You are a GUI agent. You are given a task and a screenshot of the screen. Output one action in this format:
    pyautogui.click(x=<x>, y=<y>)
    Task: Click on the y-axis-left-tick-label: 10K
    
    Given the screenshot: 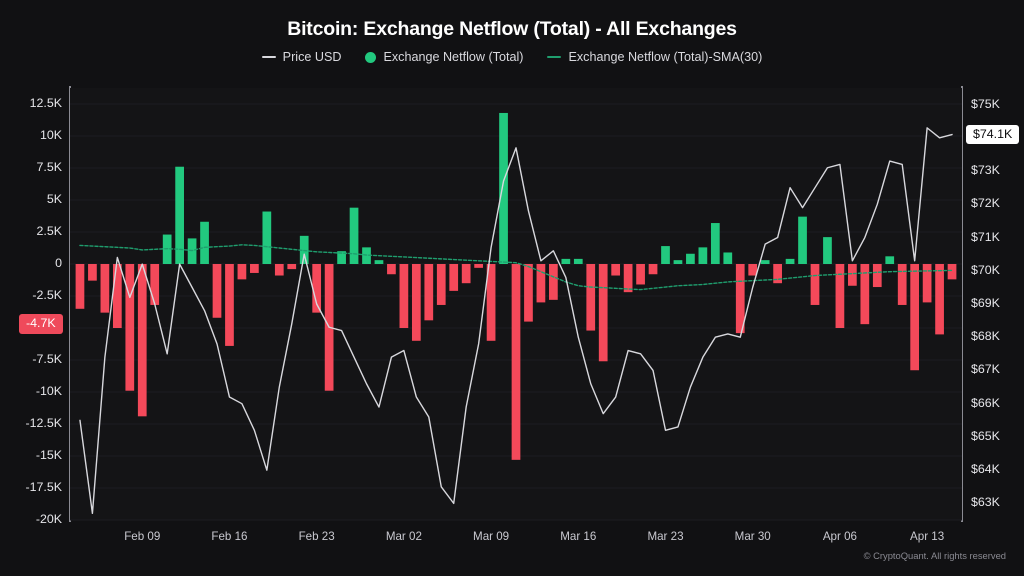 What is the action you would take?
    pyautogui.click(x=50, y=135)
    